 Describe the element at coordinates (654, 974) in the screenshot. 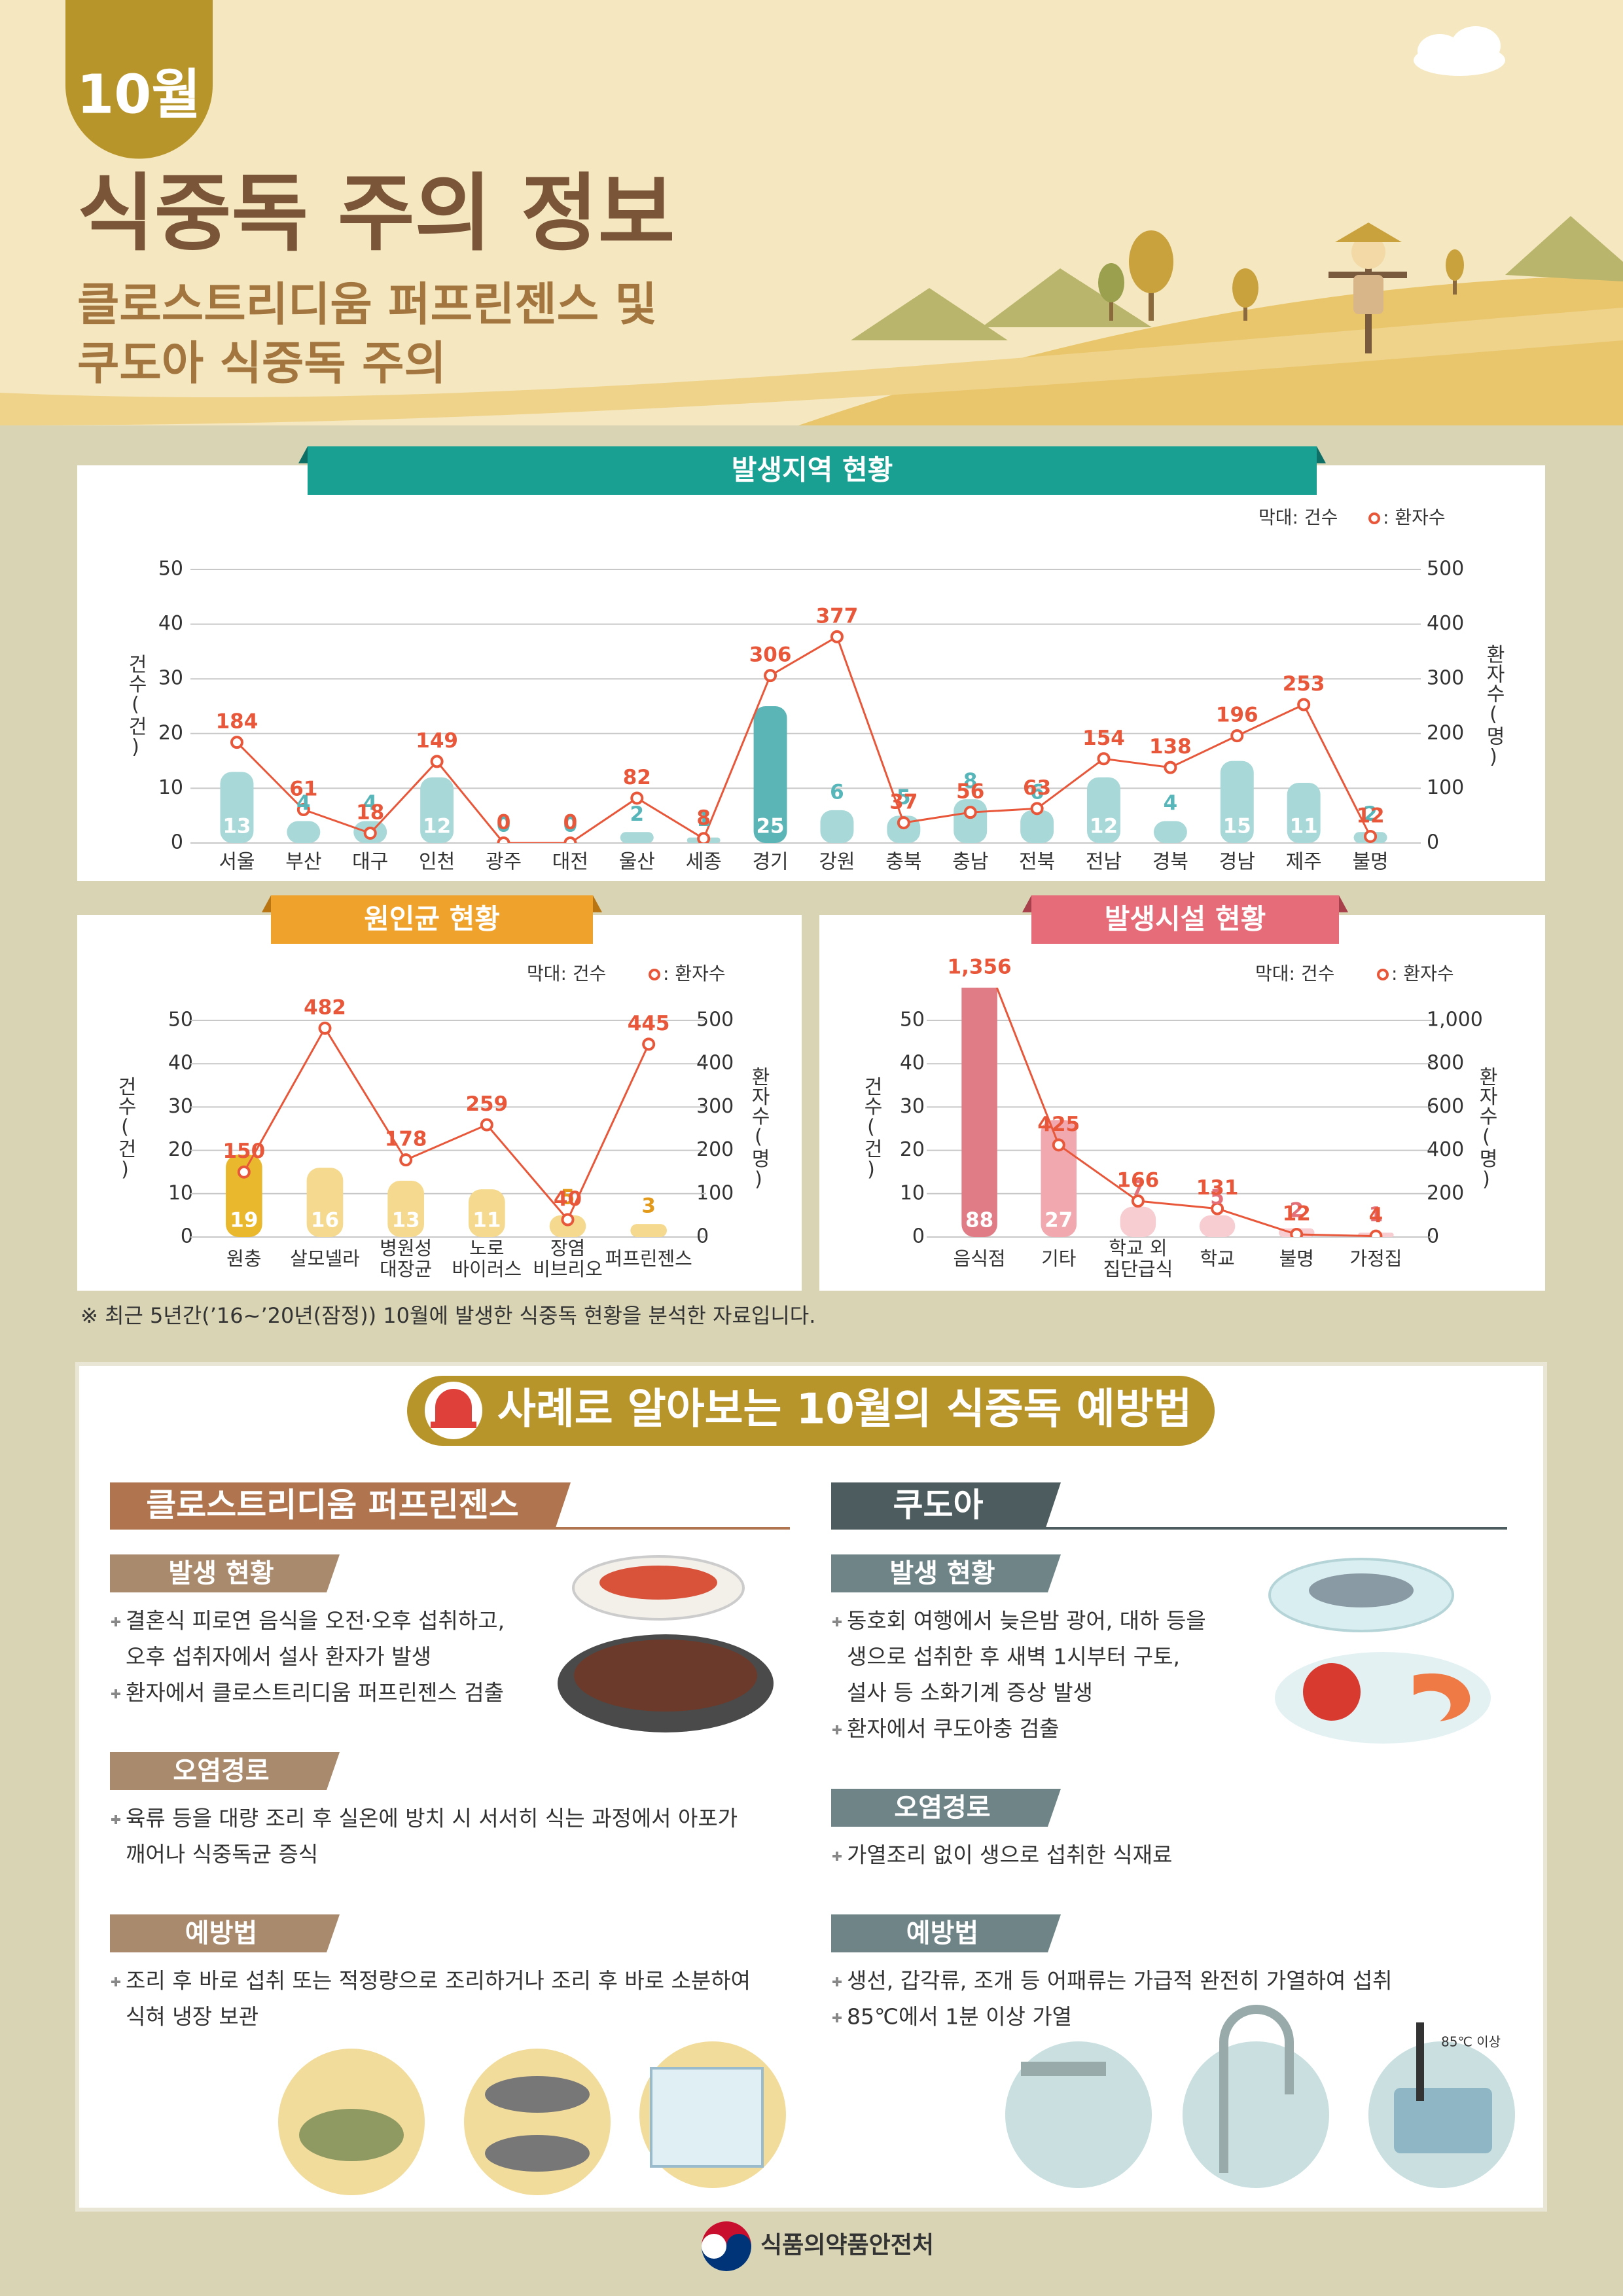

I see `legend-marker` at that location.